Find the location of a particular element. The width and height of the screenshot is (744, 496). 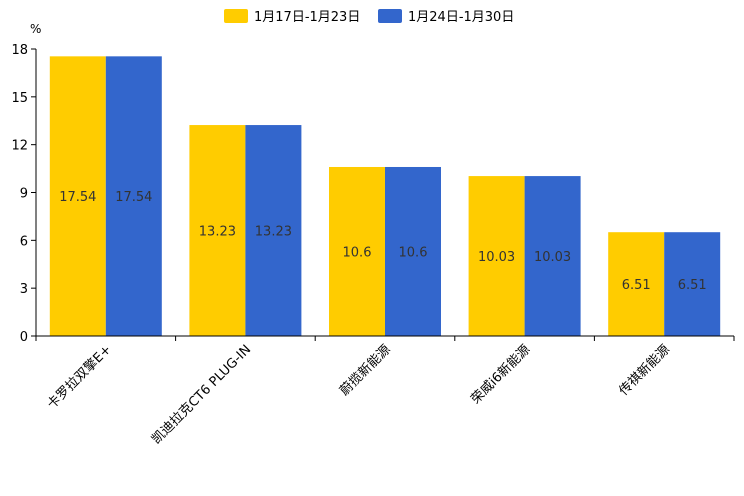

y-tick-label: 6 is located at coordinates (24, 241).